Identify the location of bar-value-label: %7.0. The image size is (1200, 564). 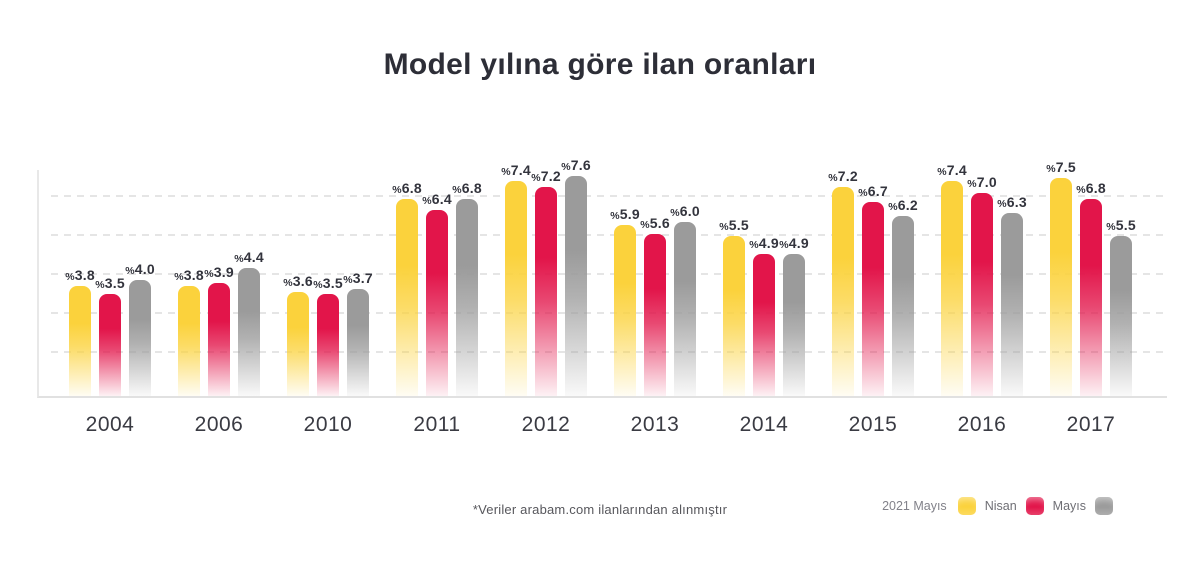
(982, 182).